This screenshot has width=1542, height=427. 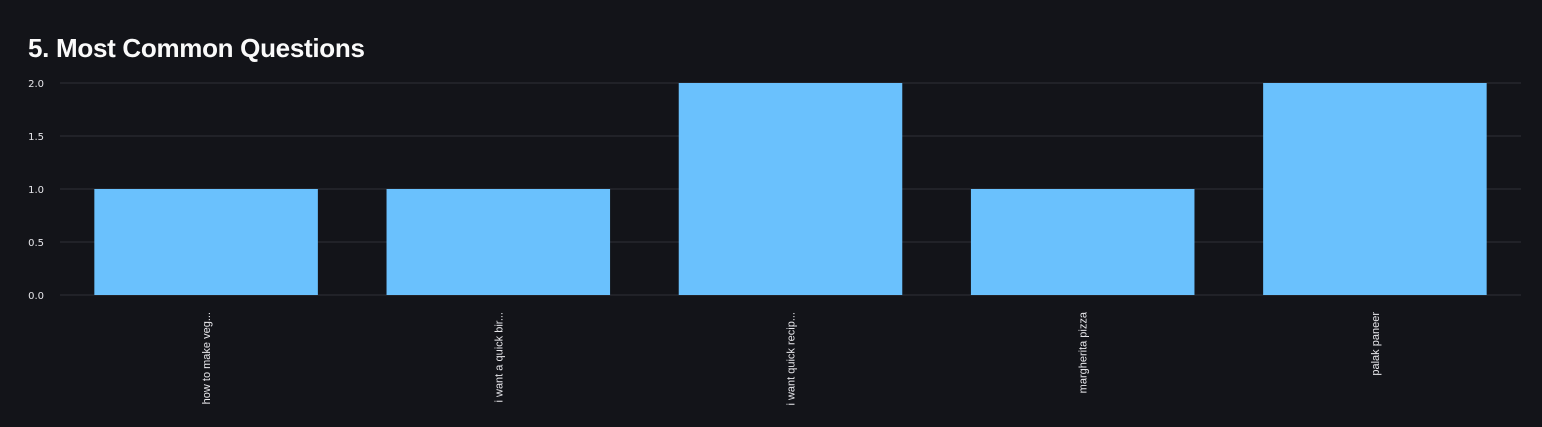 What do you see at coordinates (196, 48) in the screenshot?
I see `section-title: 5. Most Common Questions` at bounding box center [196, 48].